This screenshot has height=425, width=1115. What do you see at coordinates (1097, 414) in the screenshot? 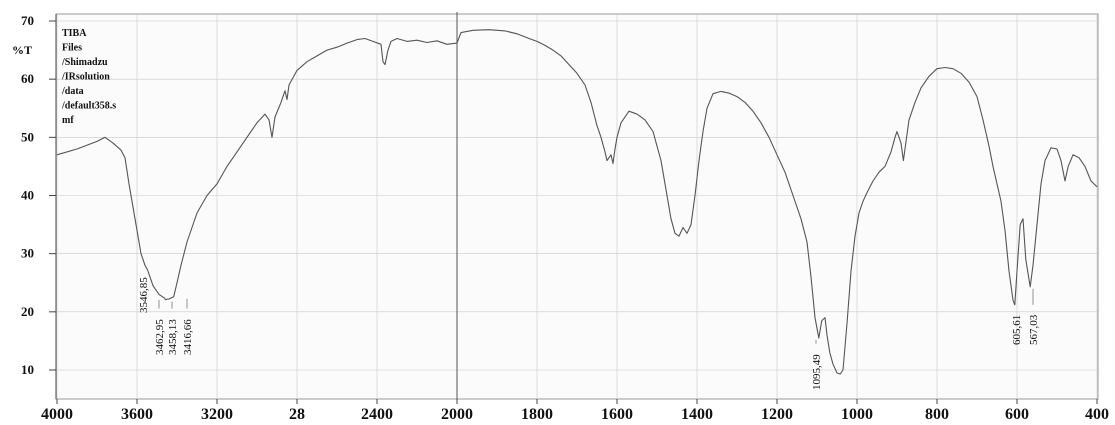
I see `x-tick-label: 400` at bounding box center [1097, 414].